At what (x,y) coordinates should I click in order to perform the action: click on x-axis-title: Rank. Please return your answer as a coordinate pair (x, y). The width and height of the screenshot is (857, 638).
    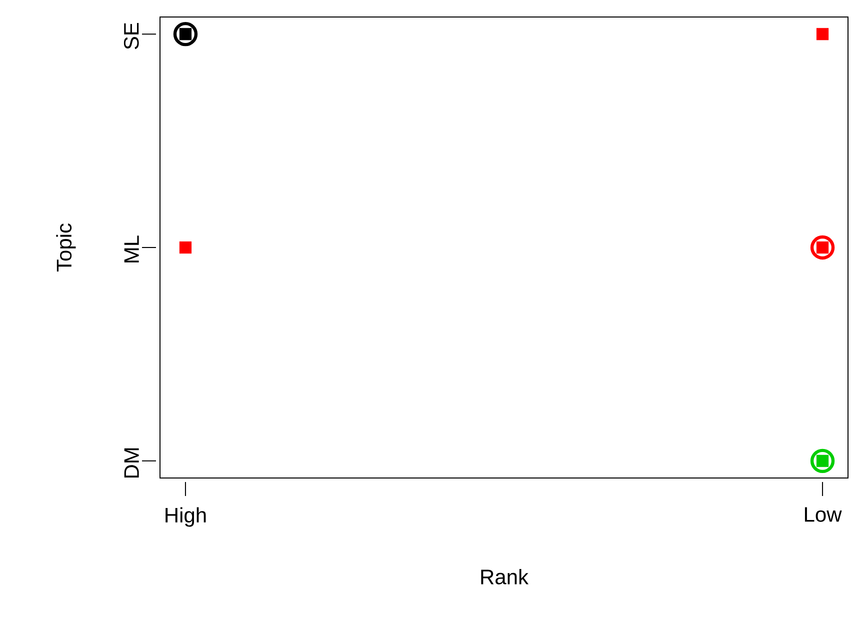
    Looking at the image, I should click on (505, 576).